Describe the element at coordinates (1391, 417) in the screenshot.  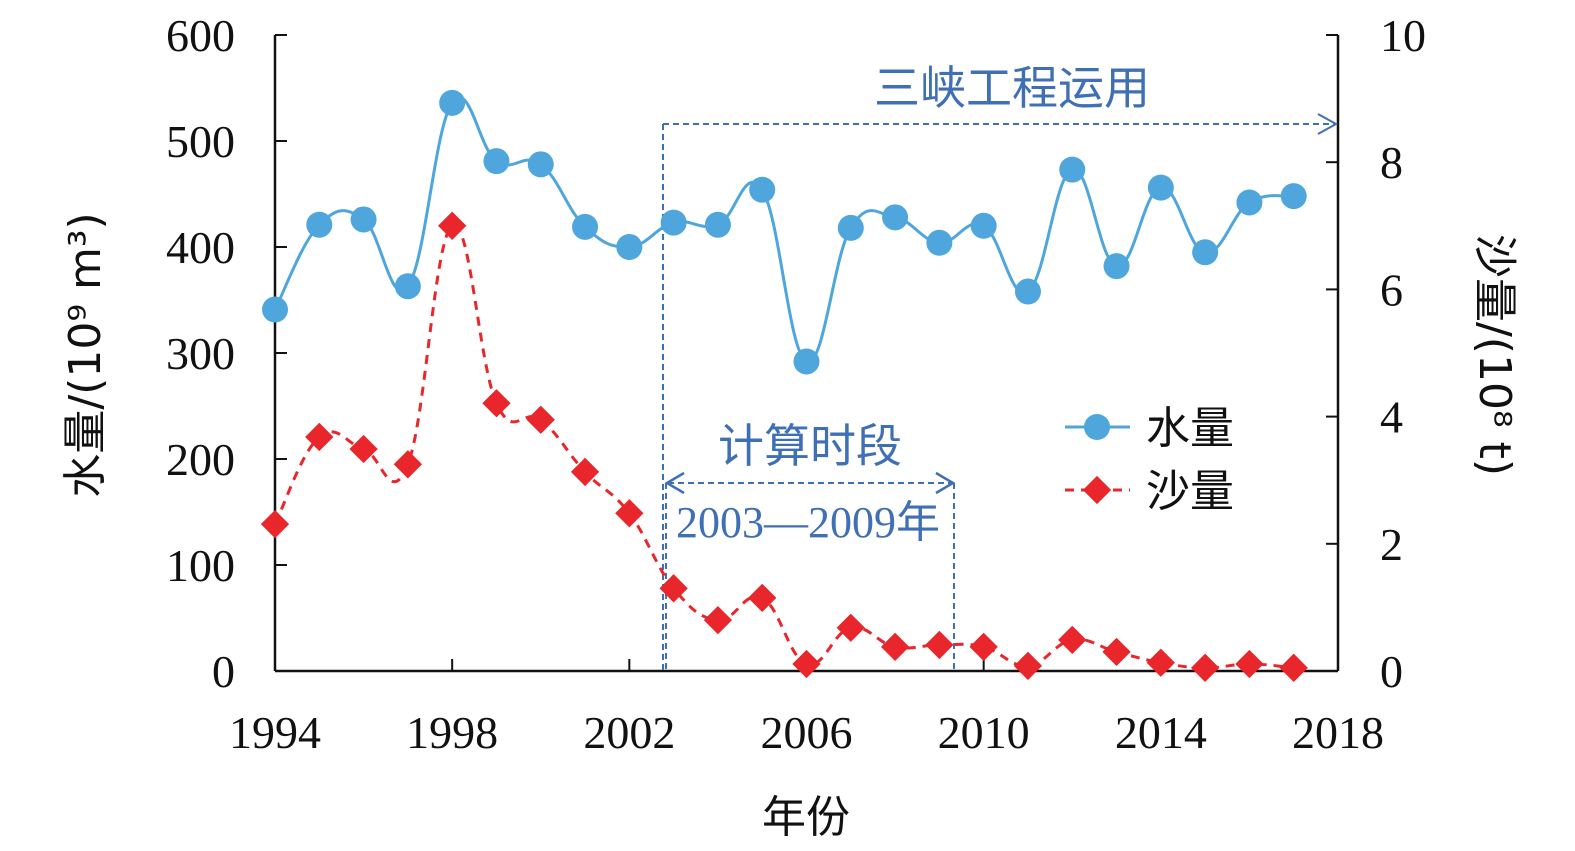
I see `y-right-tick-label: 4` at that location.